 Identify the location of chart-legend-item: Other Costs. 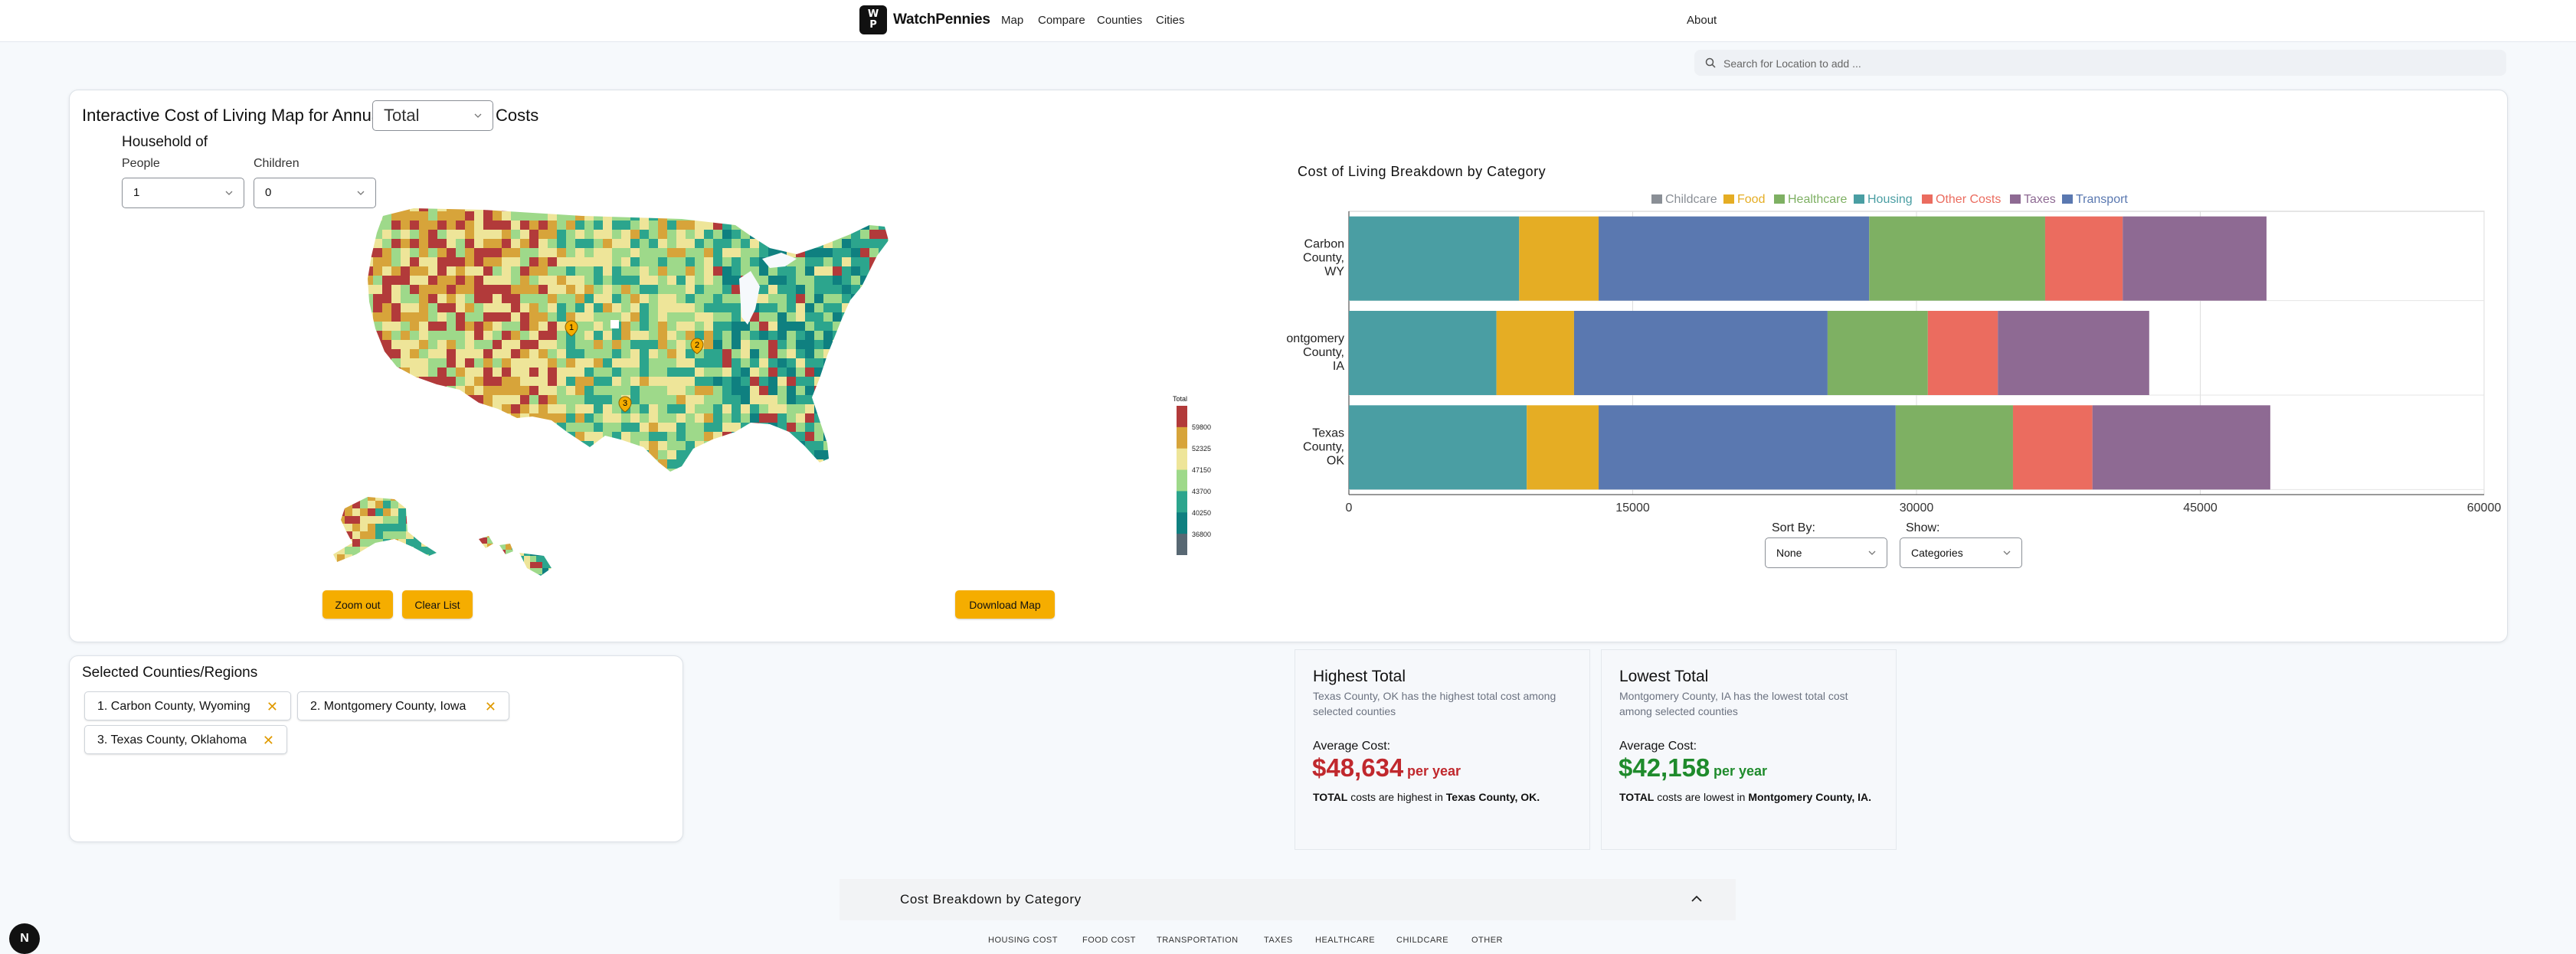
(1961, 200).